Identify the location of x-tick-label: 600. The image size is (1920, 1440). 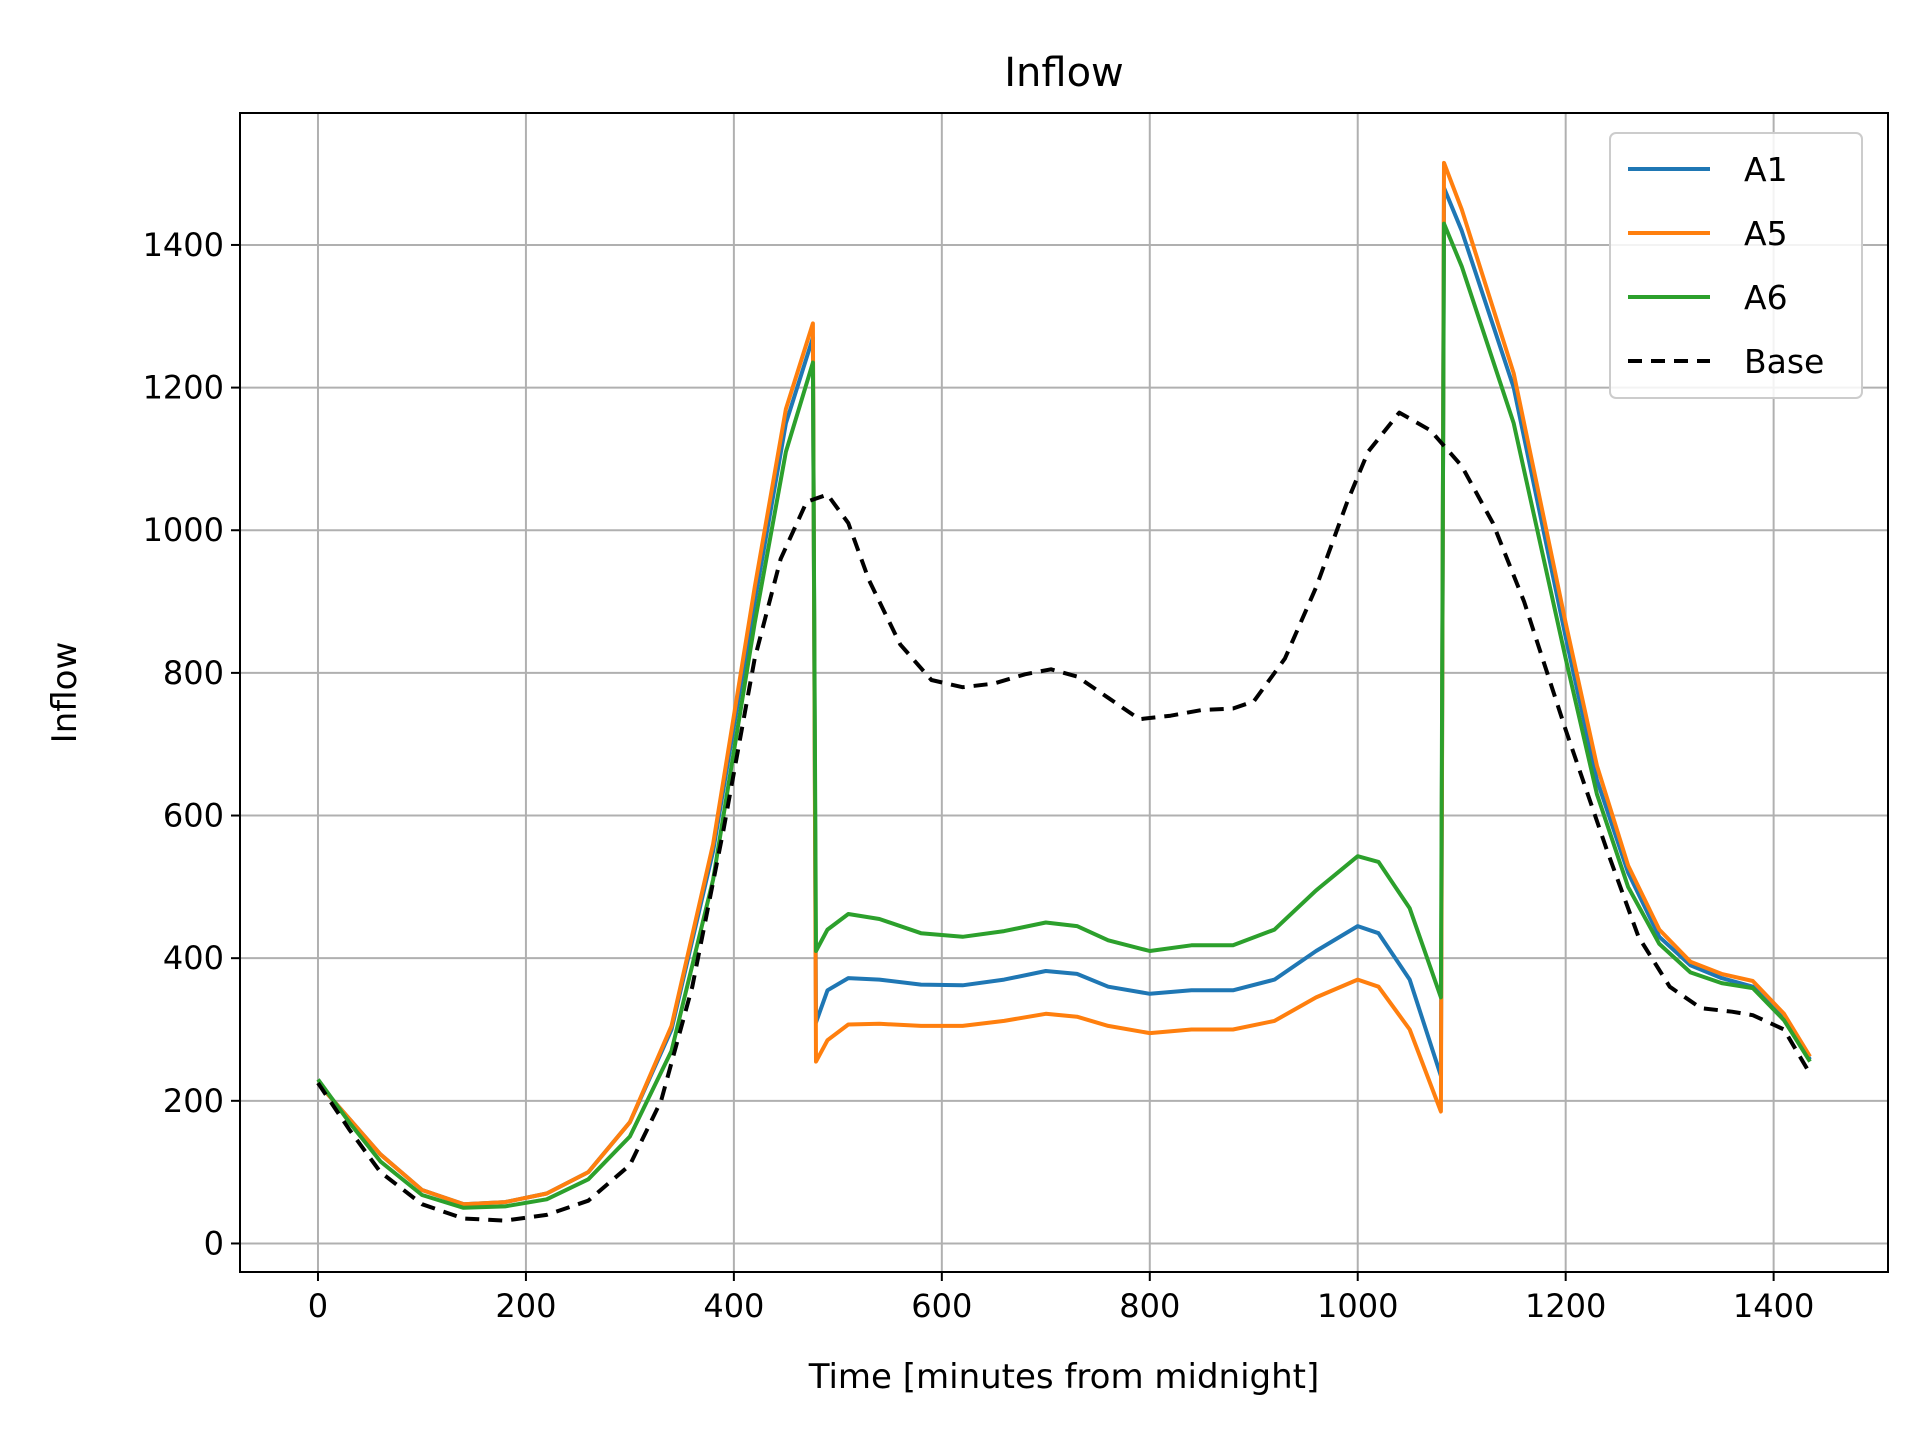
(941, 1306).